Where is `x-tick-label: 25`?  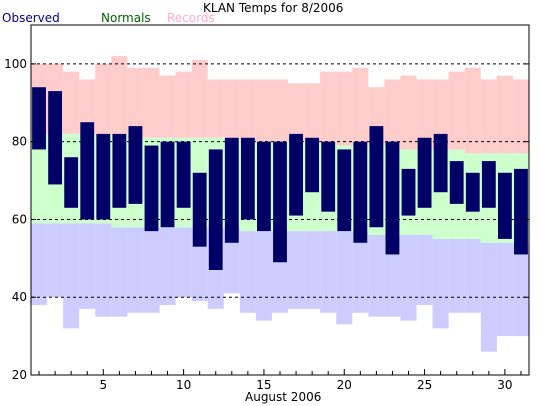
x-tick-label: 25 is located at coordinates (424, 385).